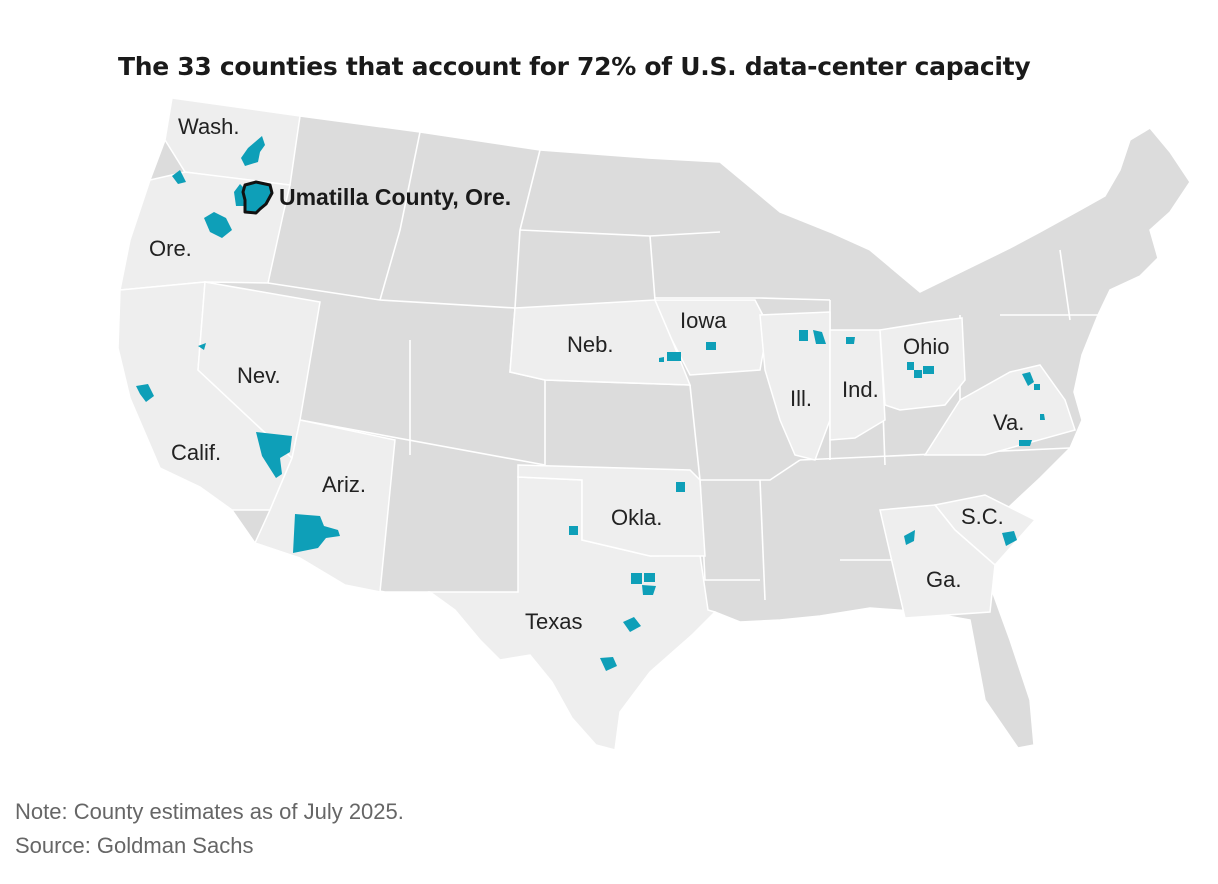 Image resolution: width=1218 pixels, height=884 pixels. Describe the element at coordinates (703, 320) in the screenshot. I see `state-label-iowa: Iowa` at that location.